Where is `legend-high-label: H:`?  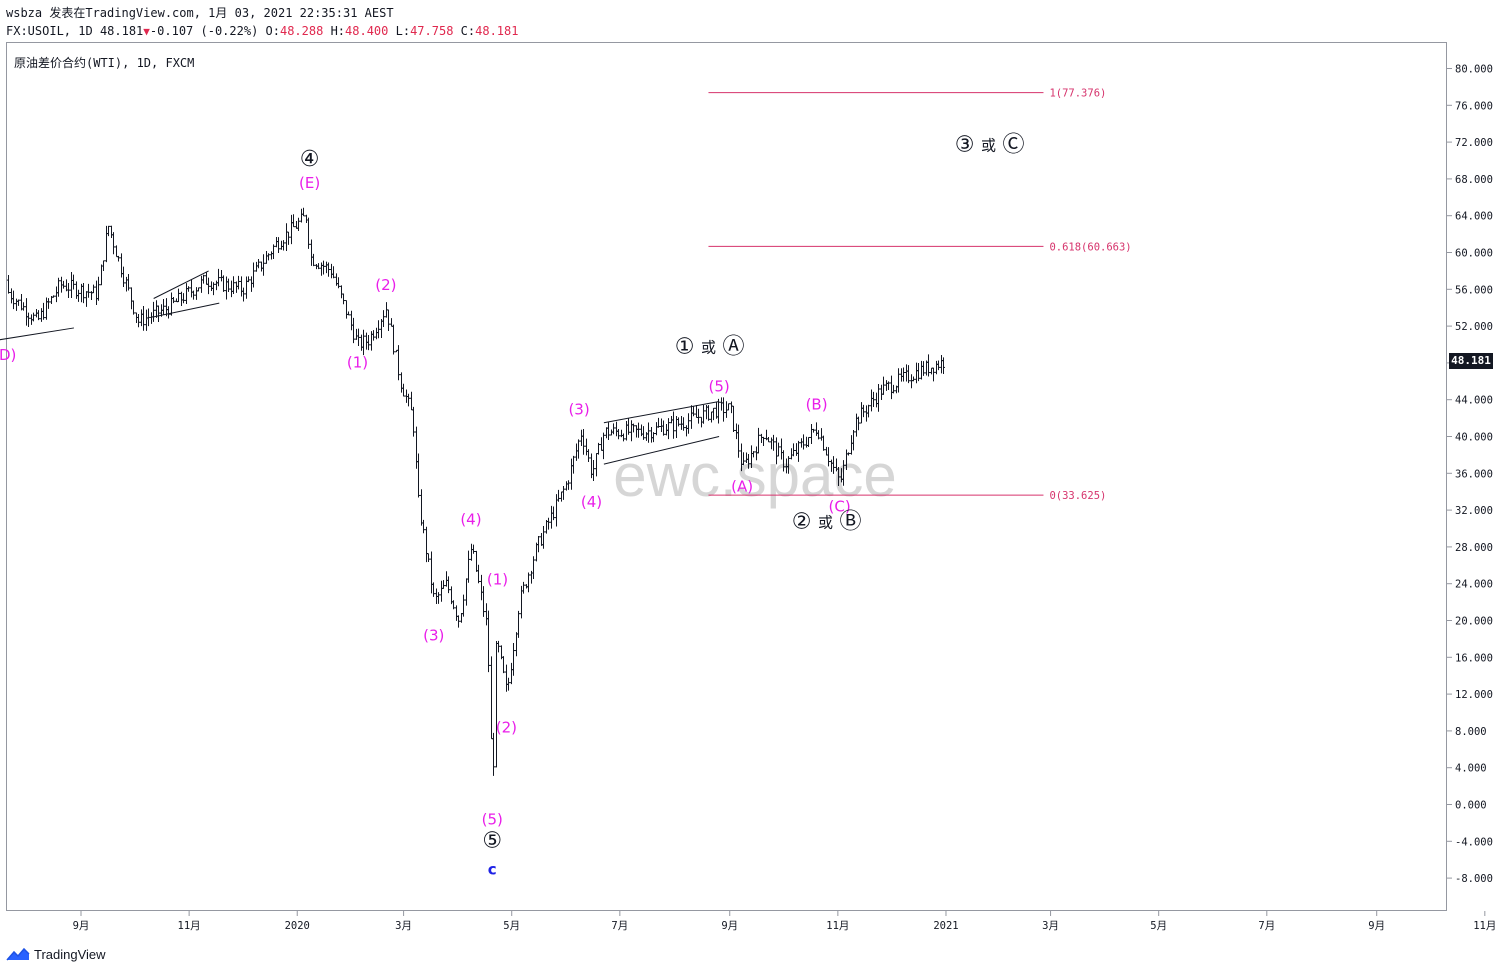
legend-high-label: H: is located at coordinates (338, 31).